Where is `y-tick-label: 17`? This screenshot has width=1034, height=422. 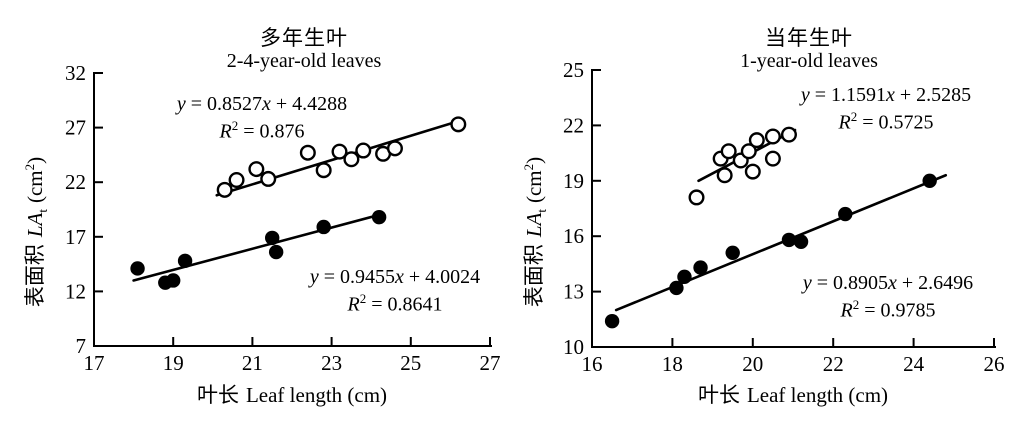 y-tick-label: 17 is located at coordinates (75, 237).